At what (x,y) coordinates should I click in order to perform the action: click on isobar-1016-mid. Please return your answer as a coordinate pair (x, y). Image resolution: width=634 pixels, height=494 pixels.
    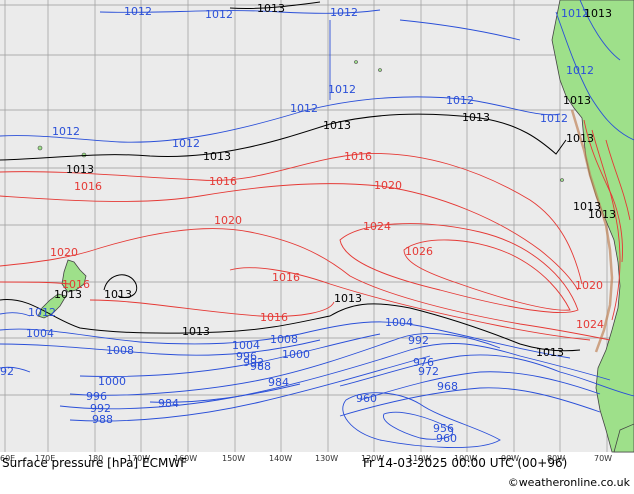
    Looking at the image, I should click on (410, 304).